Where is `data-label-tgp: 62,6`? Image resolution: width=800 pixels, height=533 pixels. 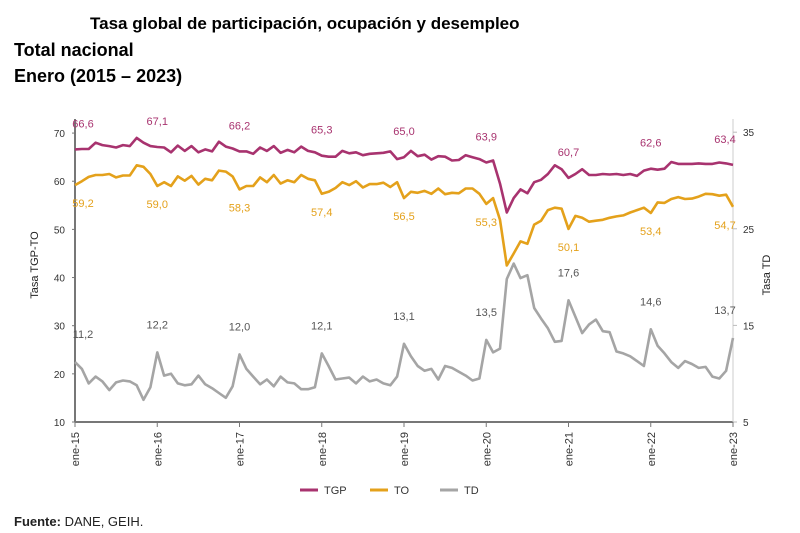 data-label-tgp: 62,6 is located at coordinates (650, 144).